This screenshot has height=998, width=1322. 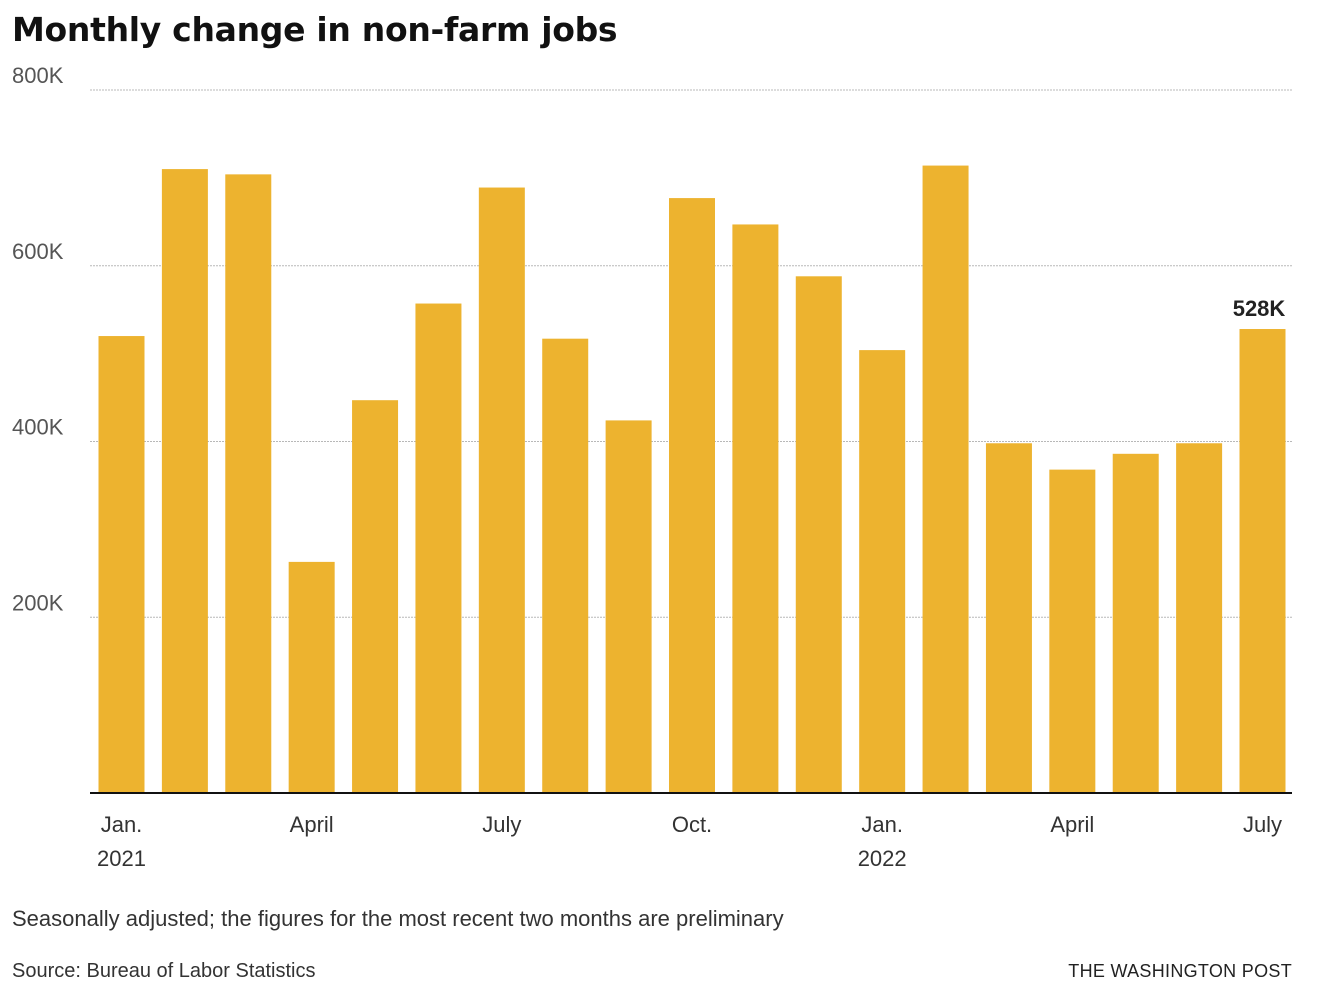 What do you see at coordinates (1259, 308) in the screenshot?
I see `data-label: 528K` at bounding box center [1259, 308].